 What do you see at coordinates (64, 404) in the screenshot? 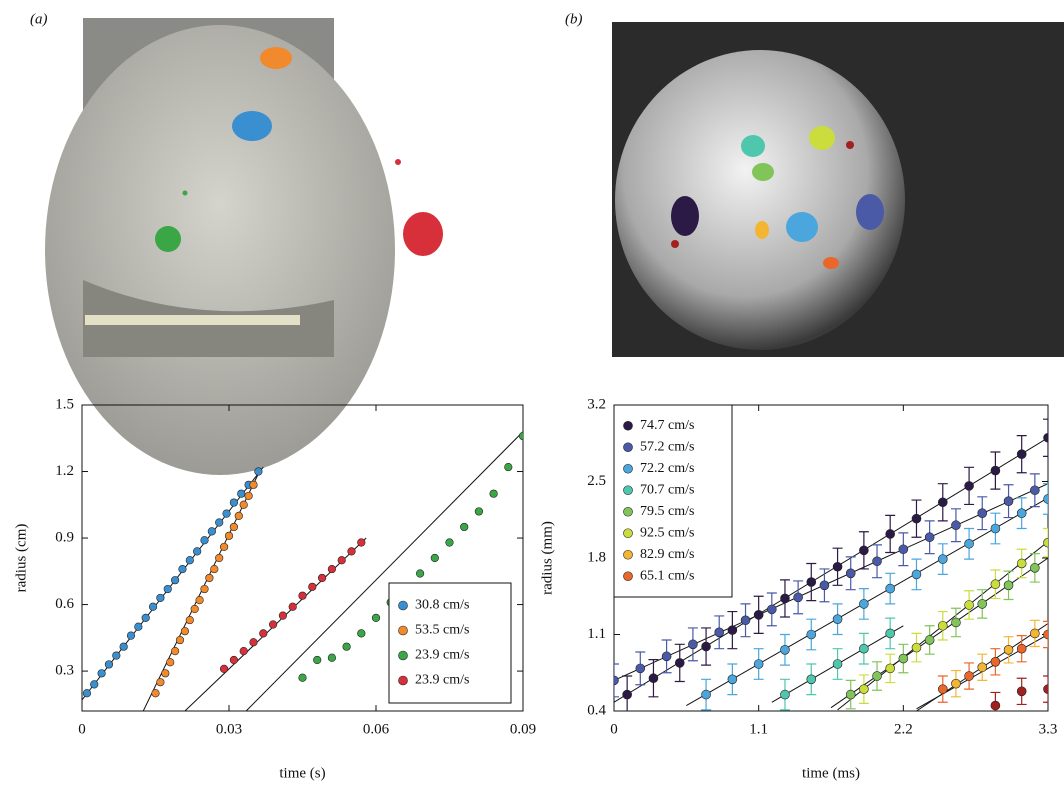
I see `y-tick-label: 1.5` at bounding box center [64, 404].